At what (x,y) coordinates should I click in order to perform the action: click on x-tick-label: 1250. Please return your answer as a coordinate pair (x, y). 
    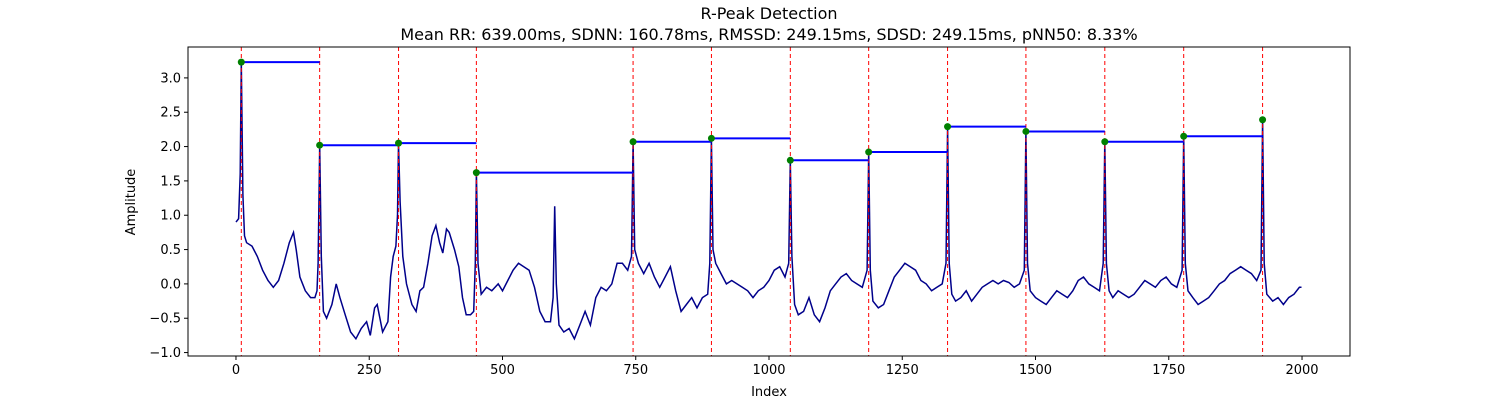
    Looking at the image, I should click on (902, 370).